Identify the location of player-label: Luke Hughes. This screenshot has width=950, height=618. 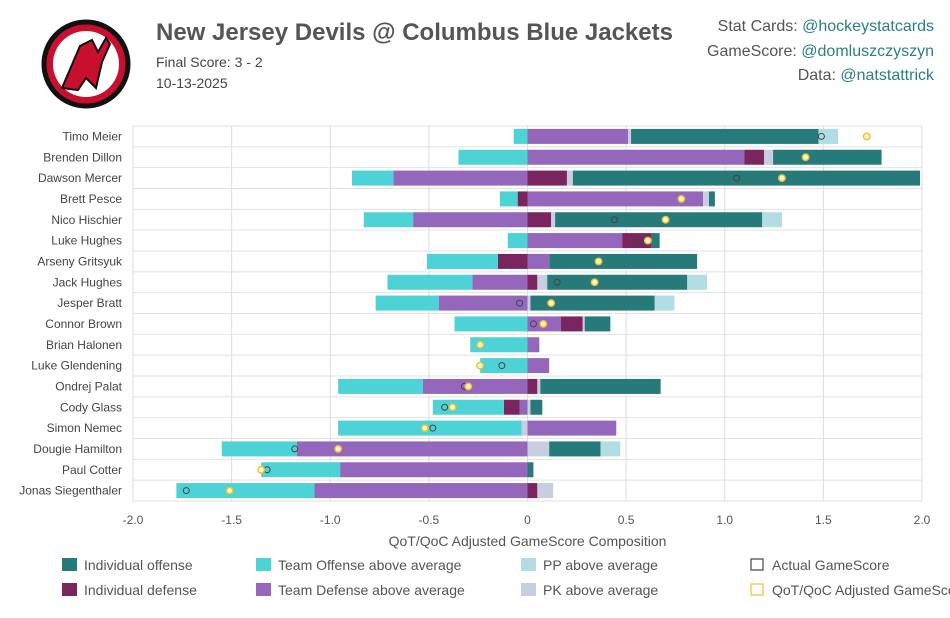
(86, 241).